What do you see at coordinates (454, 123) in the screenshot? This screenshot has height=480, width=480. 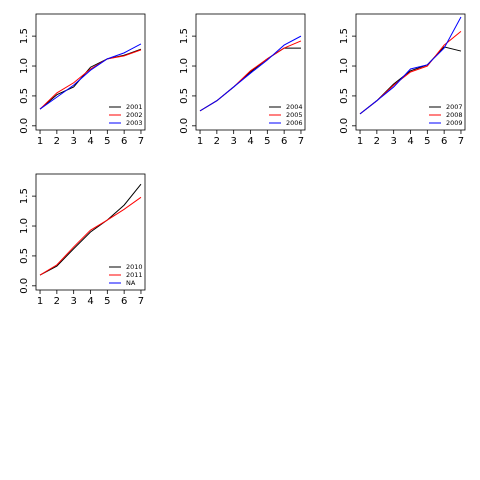 I see `legend-label: 2009` at bounding box center [454, 123].